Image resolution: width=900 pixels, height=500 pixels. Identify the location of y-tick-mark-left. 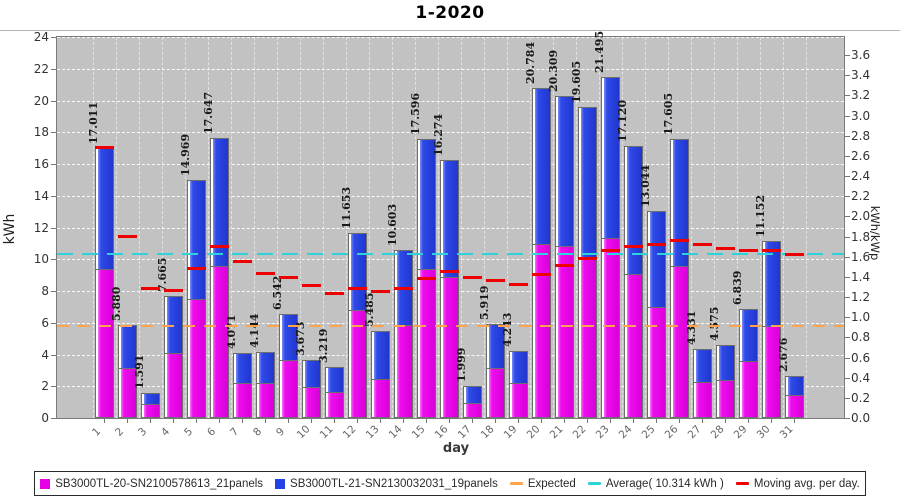
(53, 37).